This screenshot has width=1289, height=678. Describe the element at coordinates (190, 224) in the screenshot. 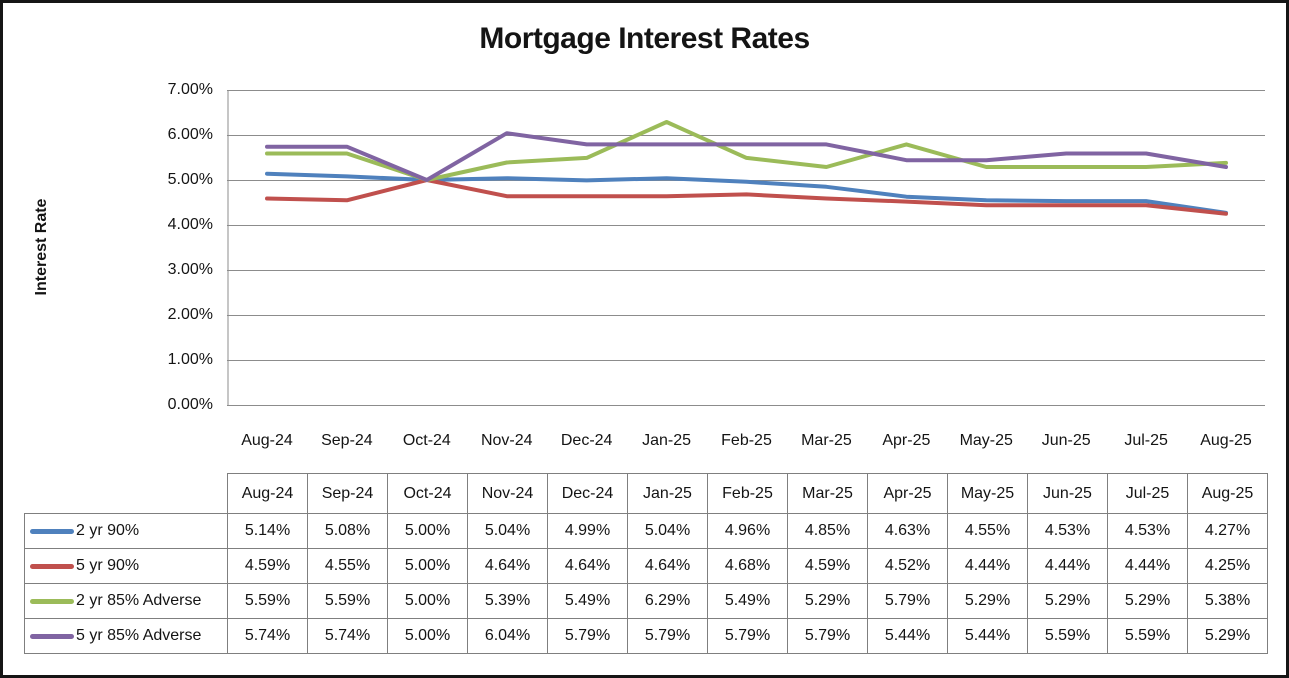

I see `y-tick-label: 4.00%` at that location.